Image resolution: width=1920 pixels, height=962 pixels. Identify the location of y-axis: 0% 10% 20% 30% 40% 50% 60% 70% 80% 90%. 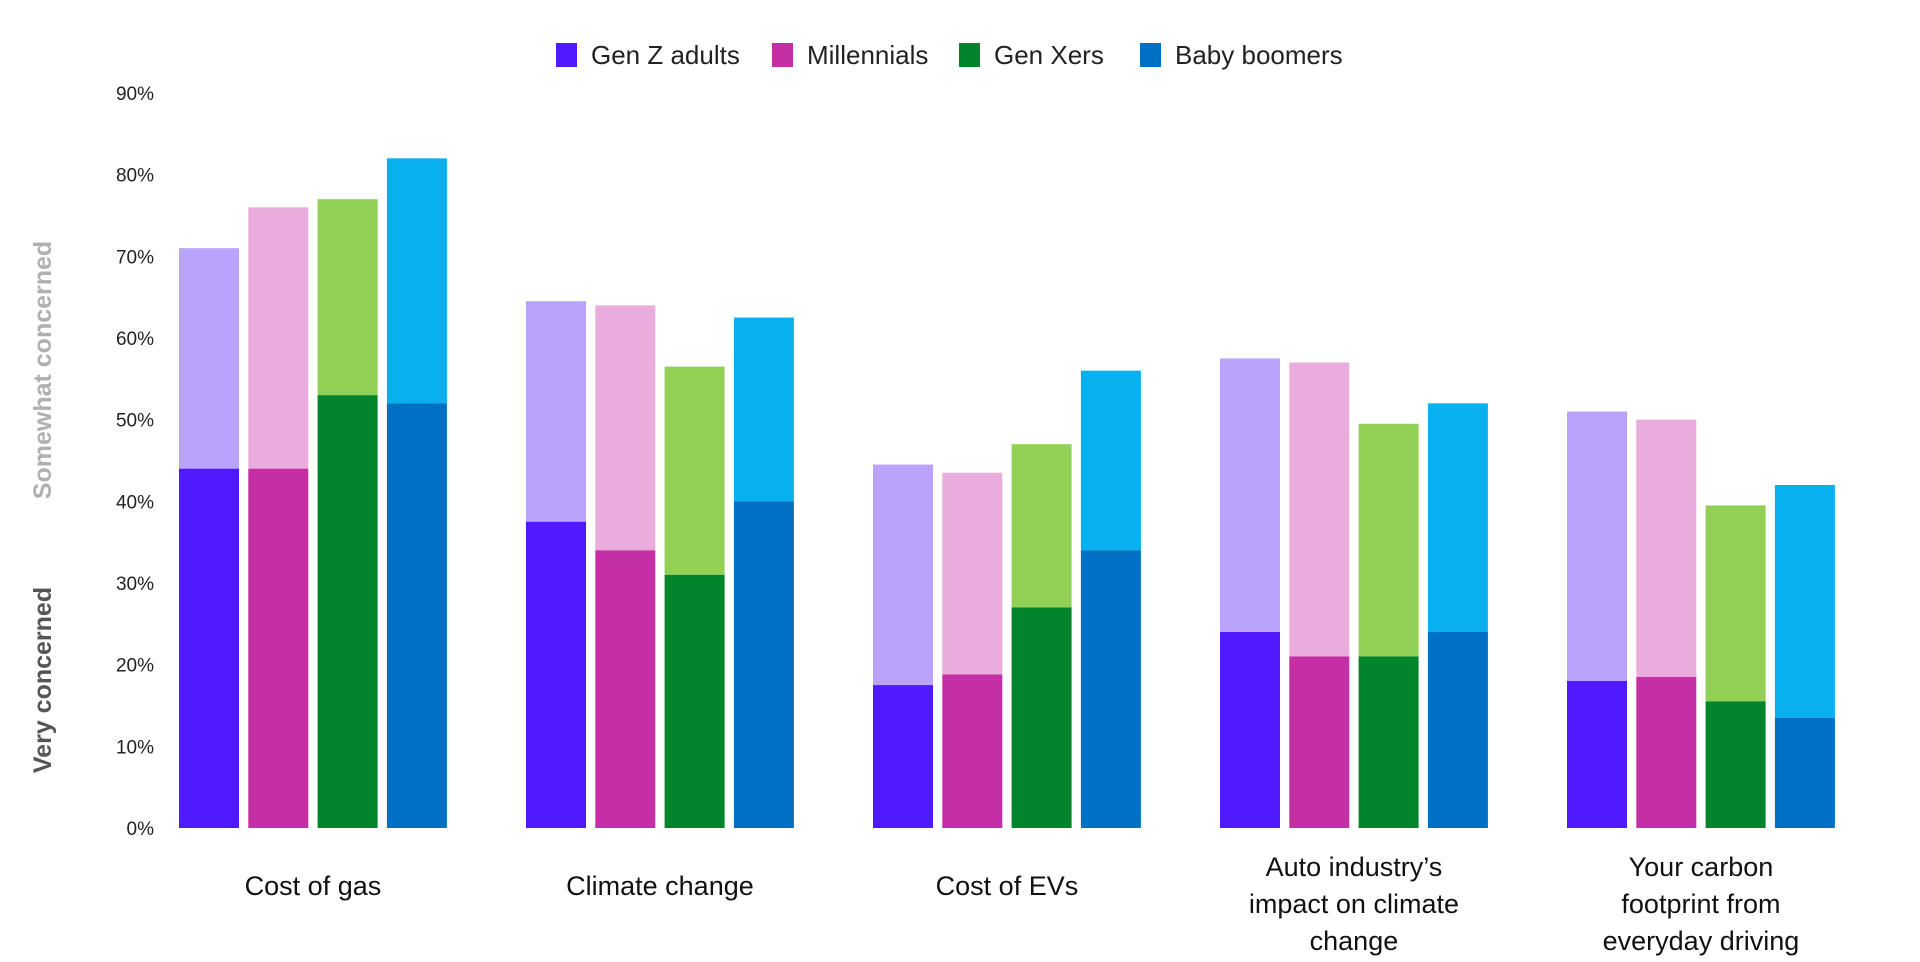
(135, 462).